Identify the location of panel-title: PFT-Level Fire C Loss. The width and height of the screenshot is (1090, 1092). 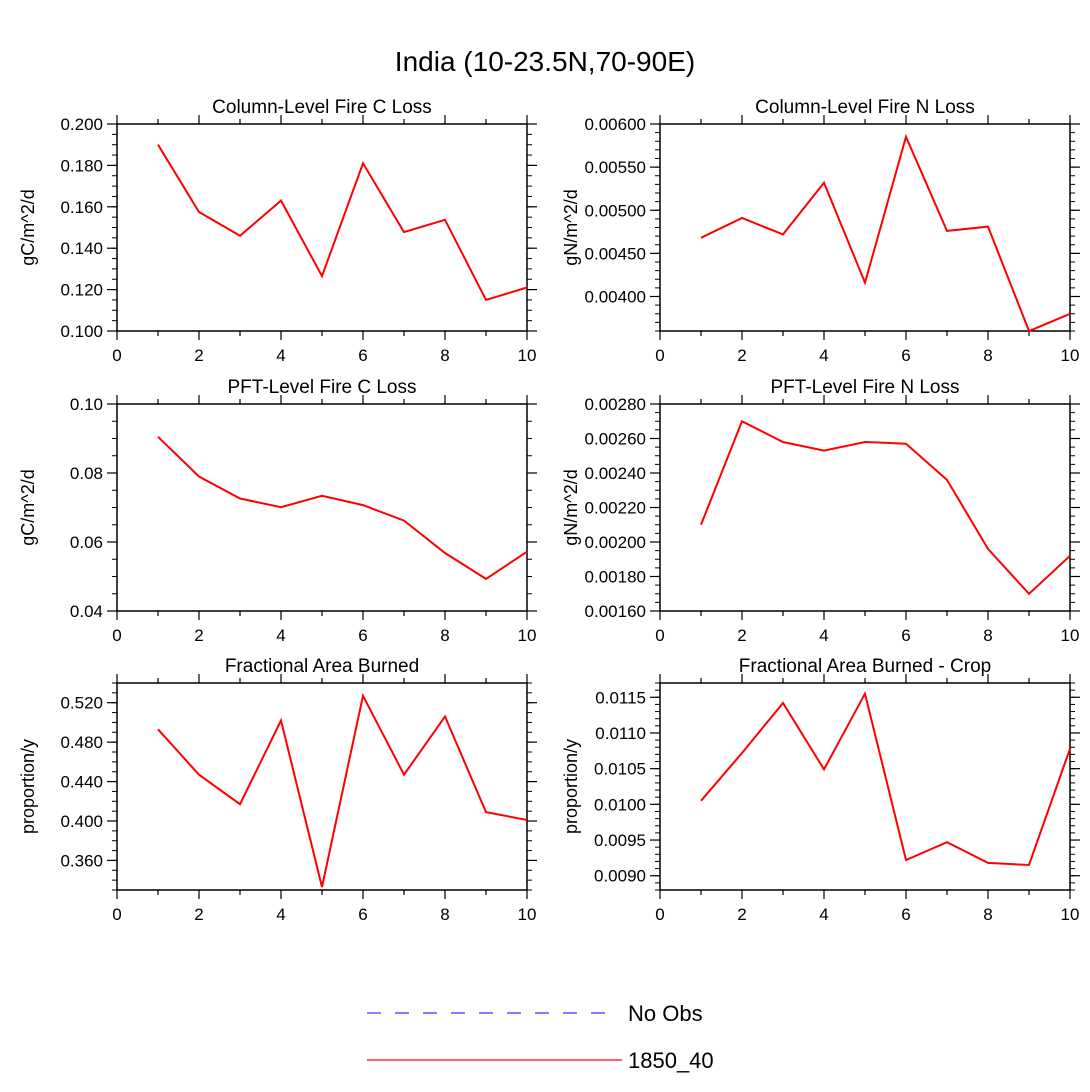
(322, 387).